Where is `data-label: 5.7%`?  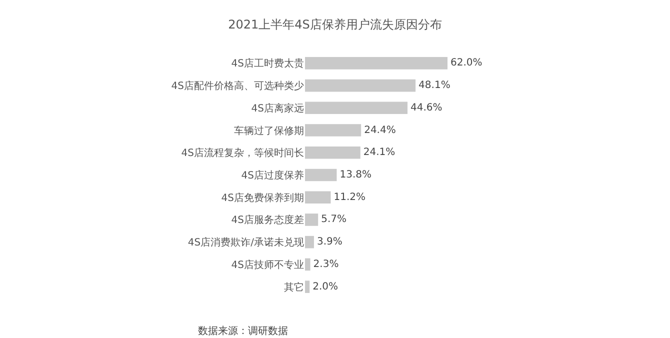 data-label: 5.7% is located at coordinates (334, 220).